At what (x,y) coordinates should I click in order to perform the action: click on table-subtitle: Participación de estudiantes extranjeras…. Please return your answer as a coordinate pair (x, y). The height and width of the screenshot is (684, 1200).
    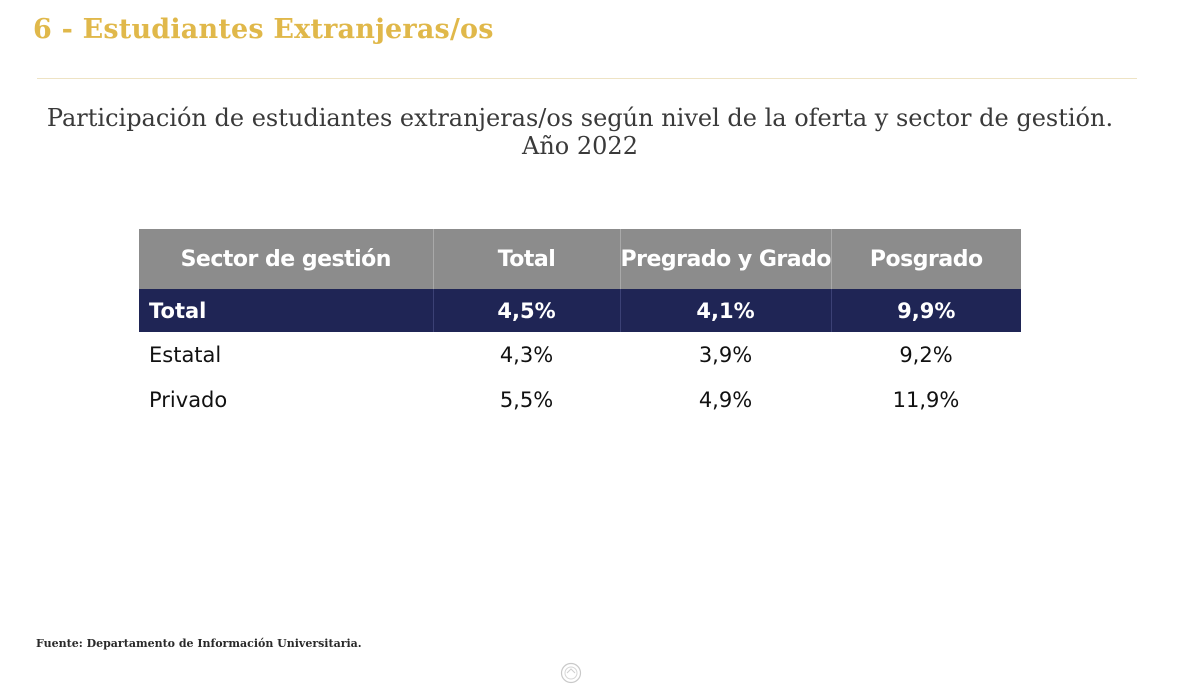
    Looking at the image, I should click on (580, 132).